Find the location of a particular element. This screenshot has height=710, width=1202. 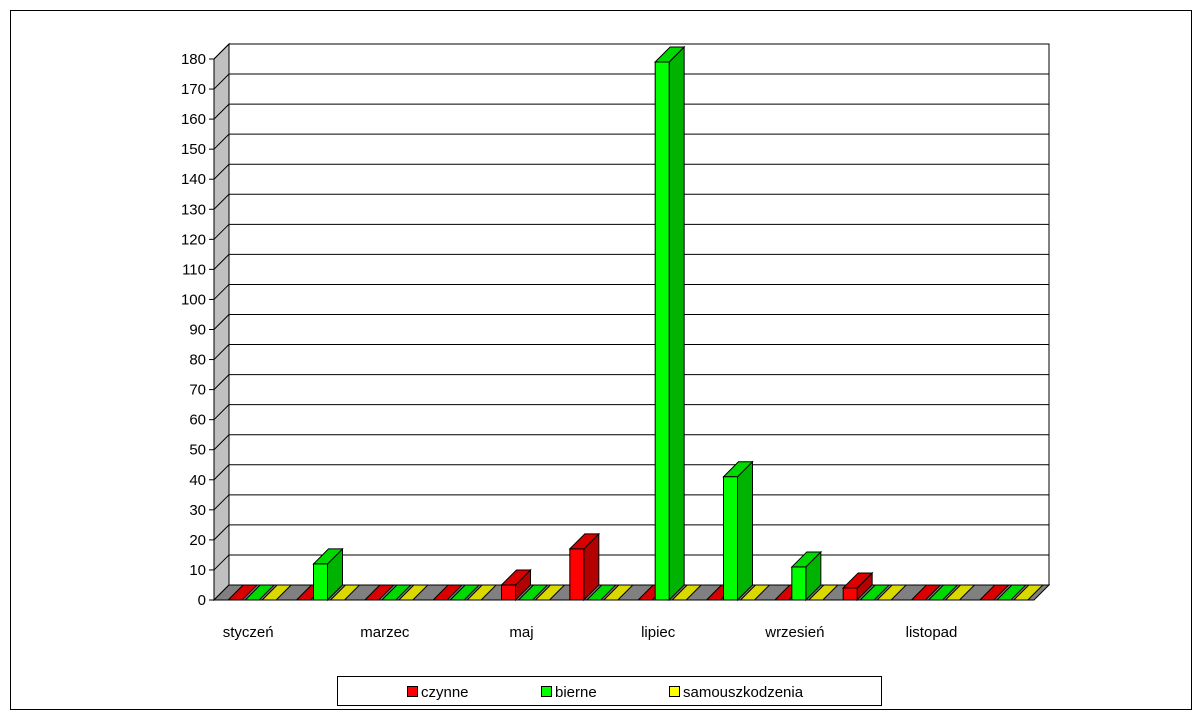

y-tick-label: 80 is located at coordinates (197, 360).